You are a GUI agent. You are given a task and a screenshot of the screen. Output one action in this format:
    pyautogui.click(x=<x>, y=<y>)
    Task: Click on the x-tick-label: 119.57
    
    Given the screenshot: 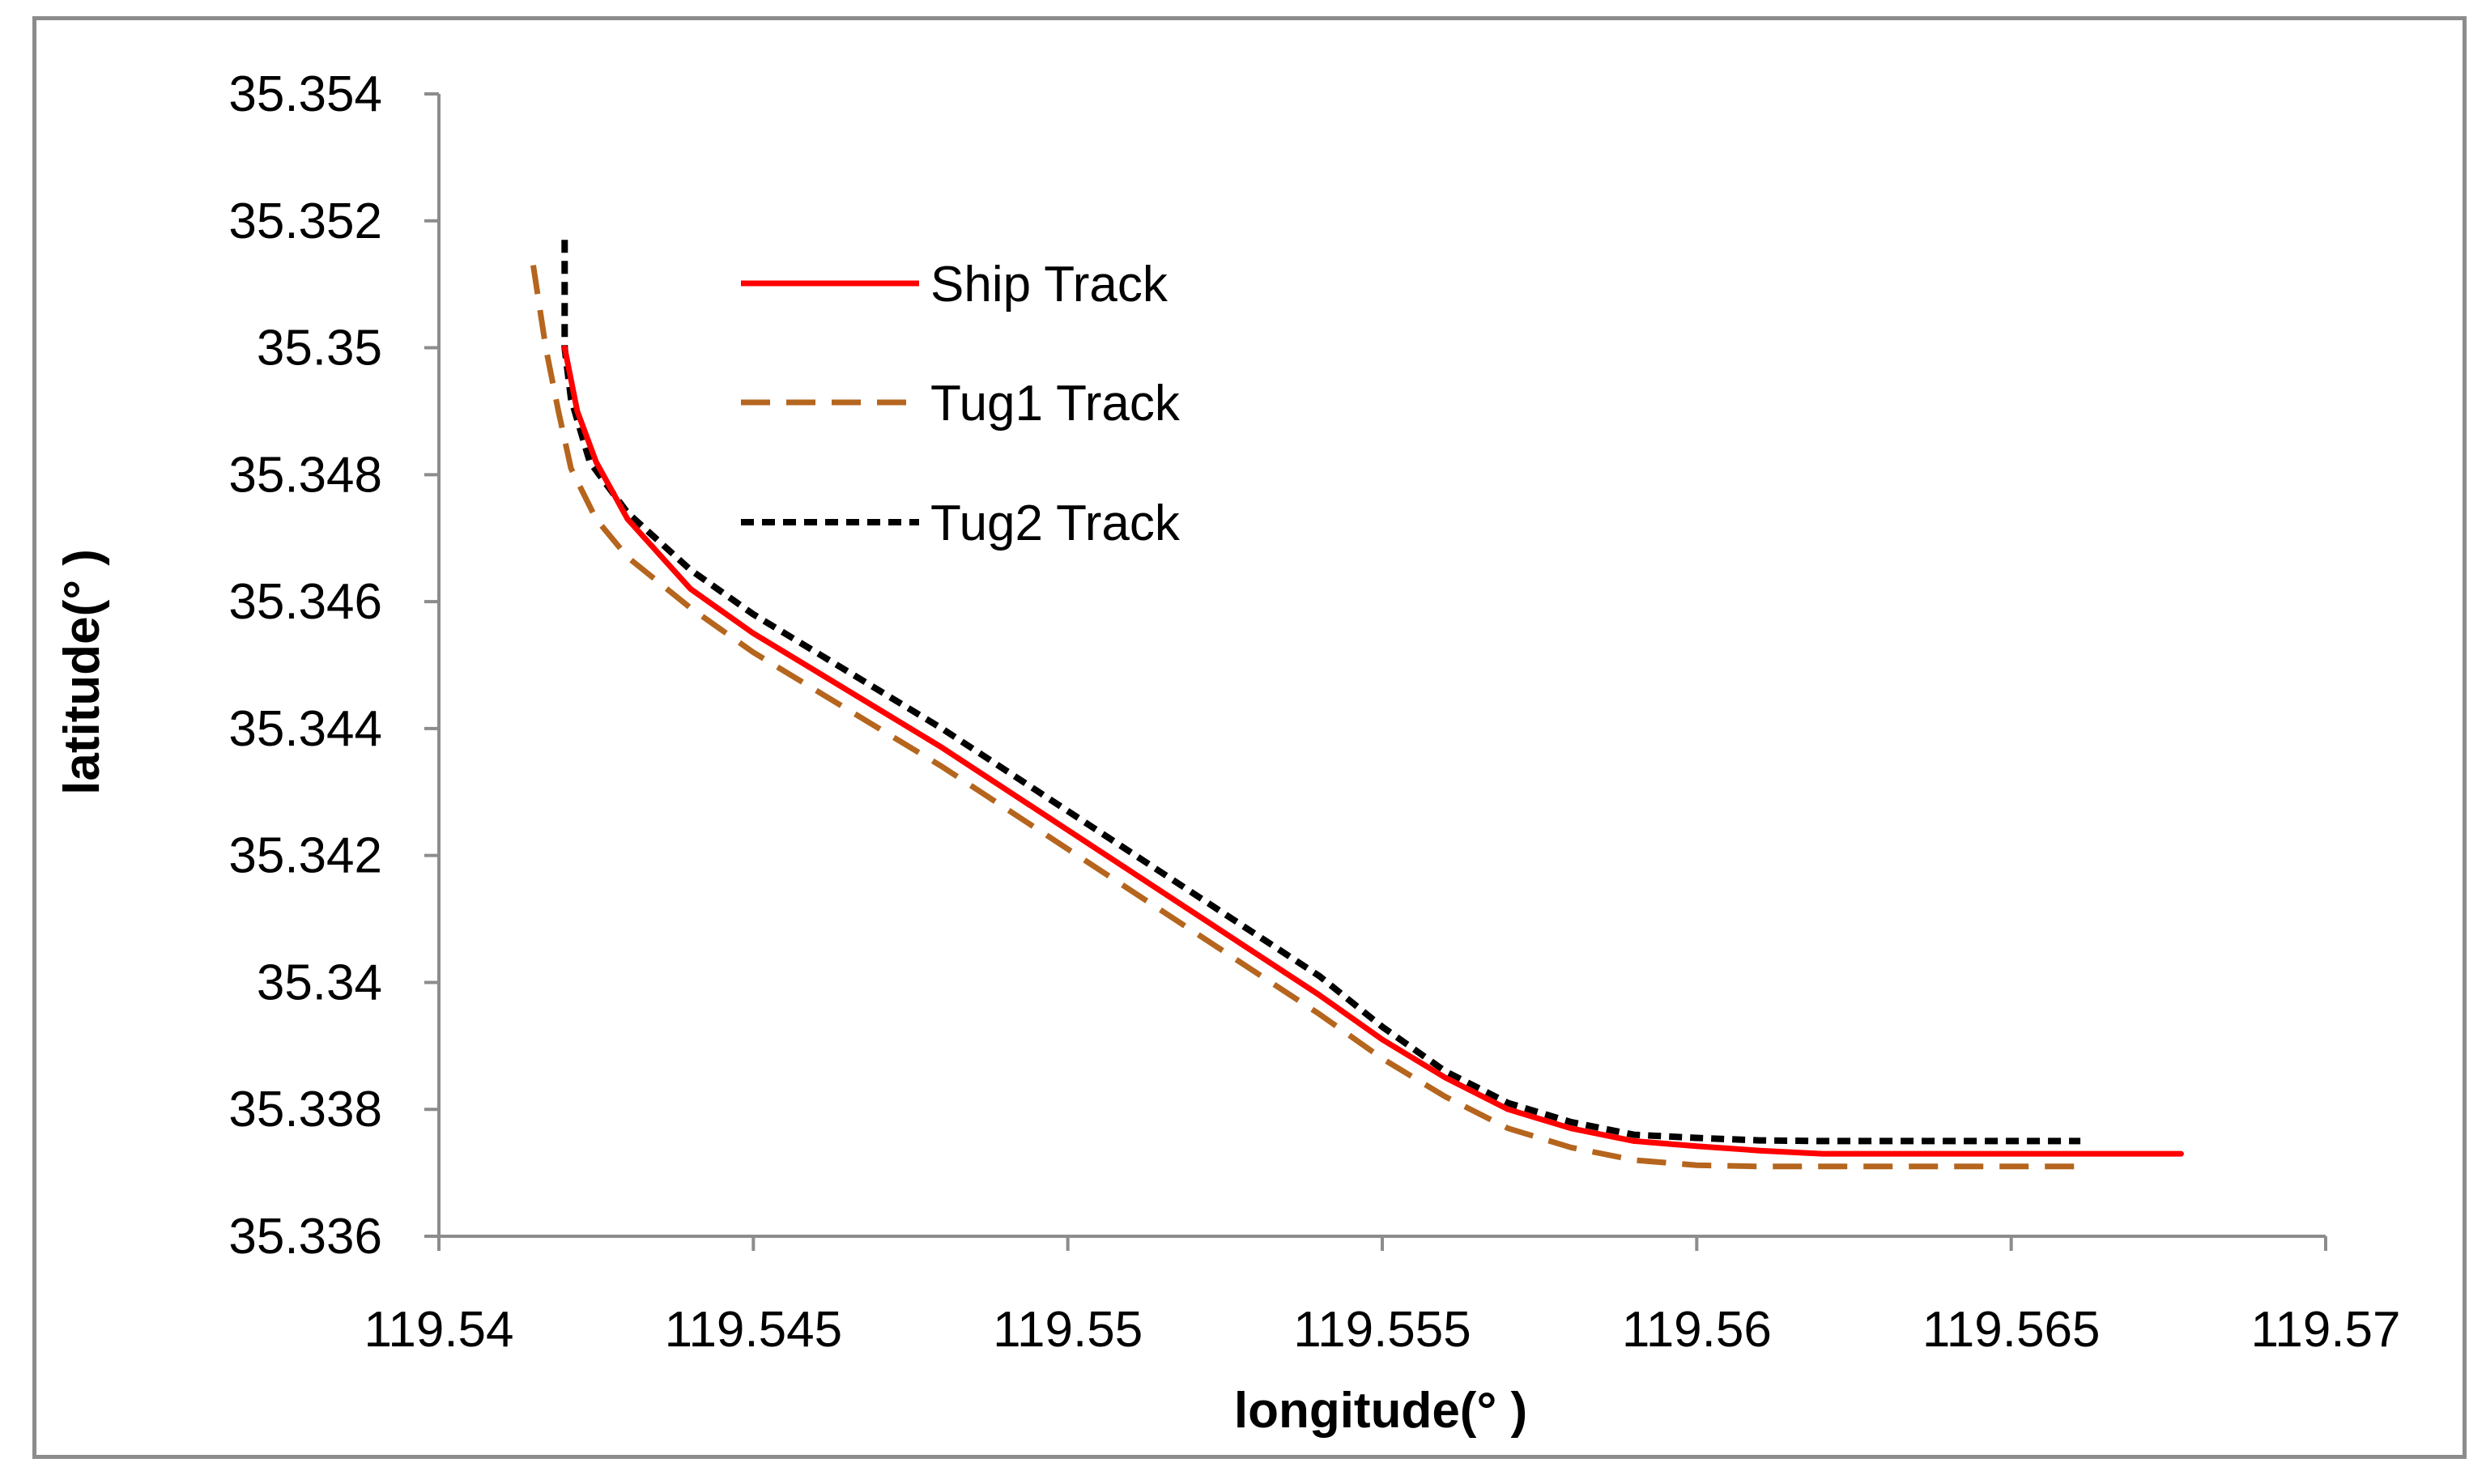 What is the action you would take?
    pyautogui.click(x=2325, y=1330)
    